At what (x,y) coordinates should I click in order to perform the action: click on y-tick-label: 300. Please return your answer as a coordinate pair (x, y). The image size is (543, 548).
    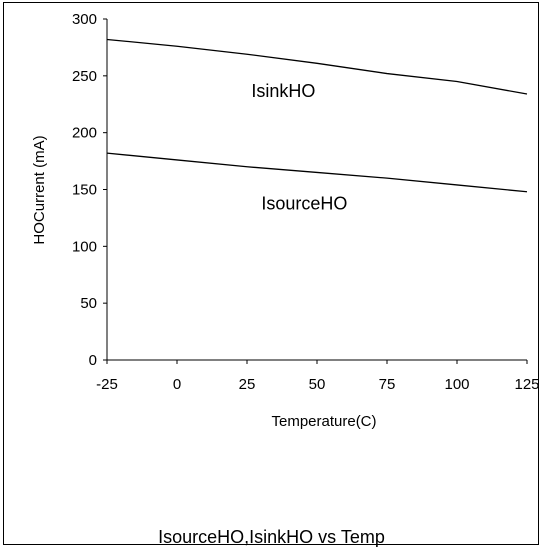
    Looking at the image, I should click on (84, 19).